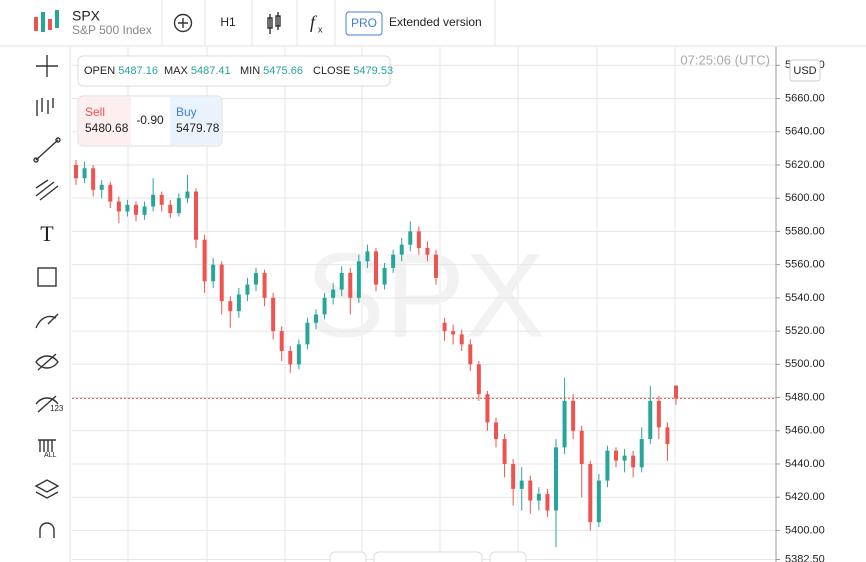 The height and width of the screenshot is (562, 866). Describe the element at coordinates (228, 22) in the screenshot. I see `timeframe: H1` at that location.